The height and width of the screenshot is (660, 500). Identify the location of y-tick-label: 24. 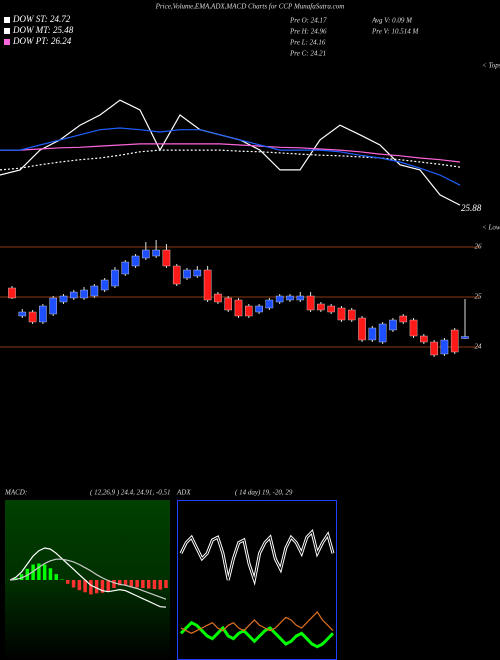
(479, 347).